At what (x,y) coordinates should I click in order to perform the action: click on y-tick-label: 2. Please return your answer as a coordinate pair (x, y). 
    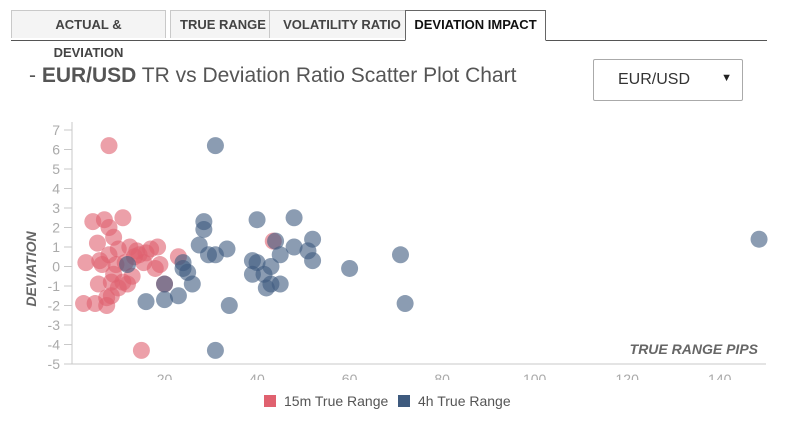
    Looking at the image, I should click on (56, 228).